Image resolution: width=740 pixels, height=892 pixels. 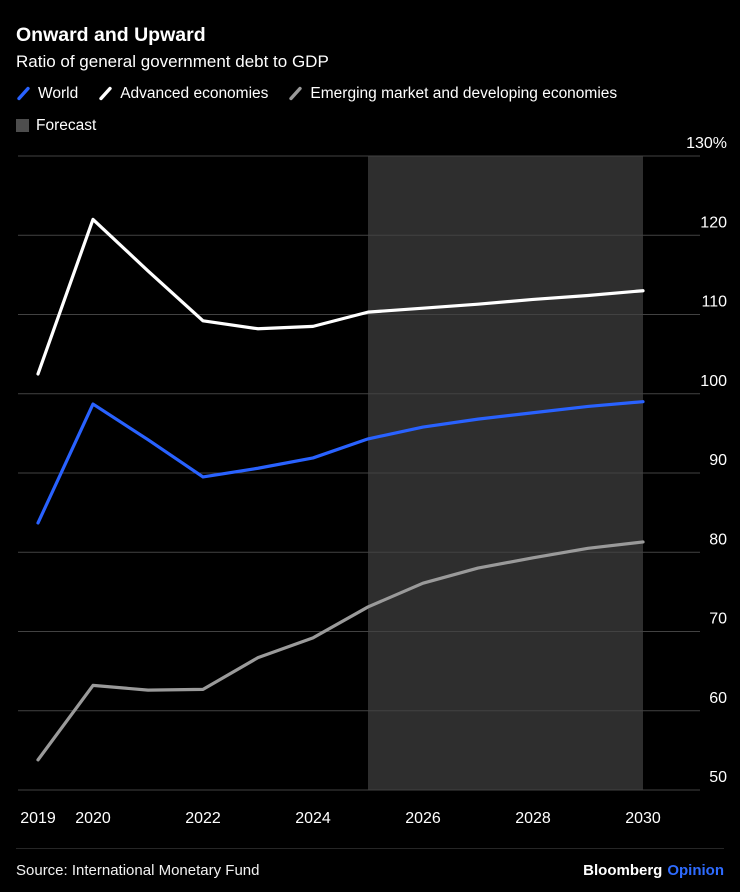 What do you see at coordinates (718, 460) in the screenshot?
I see `y-axis-label: 90` at bounding box center [718, 460].